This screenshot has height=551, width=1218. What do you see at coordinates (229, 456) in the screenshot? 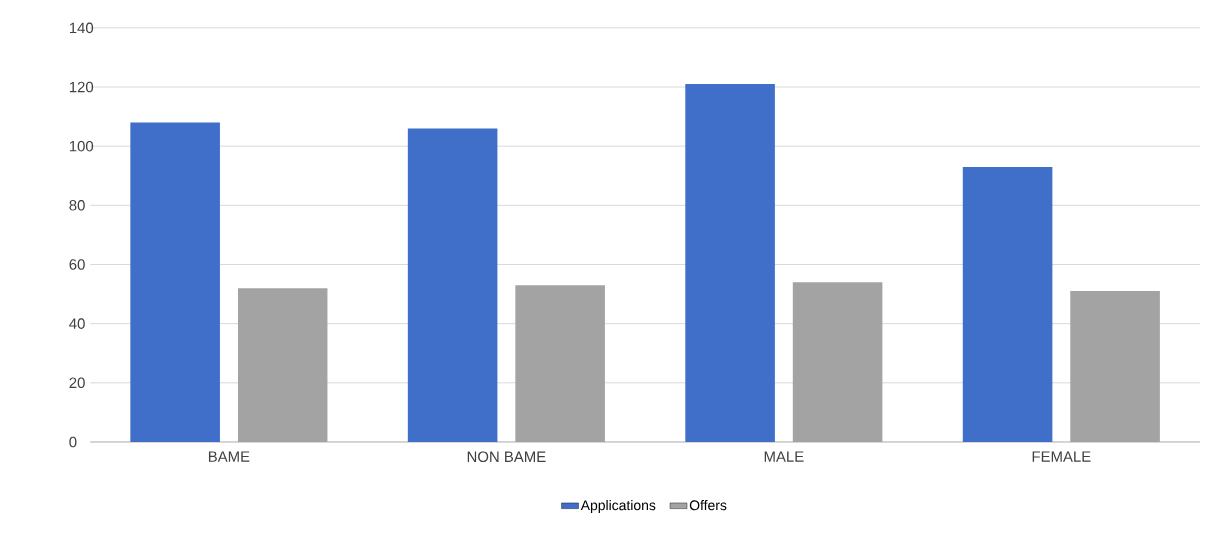
I see `x-tick-label: BAME` at bounding box center [229, 456].